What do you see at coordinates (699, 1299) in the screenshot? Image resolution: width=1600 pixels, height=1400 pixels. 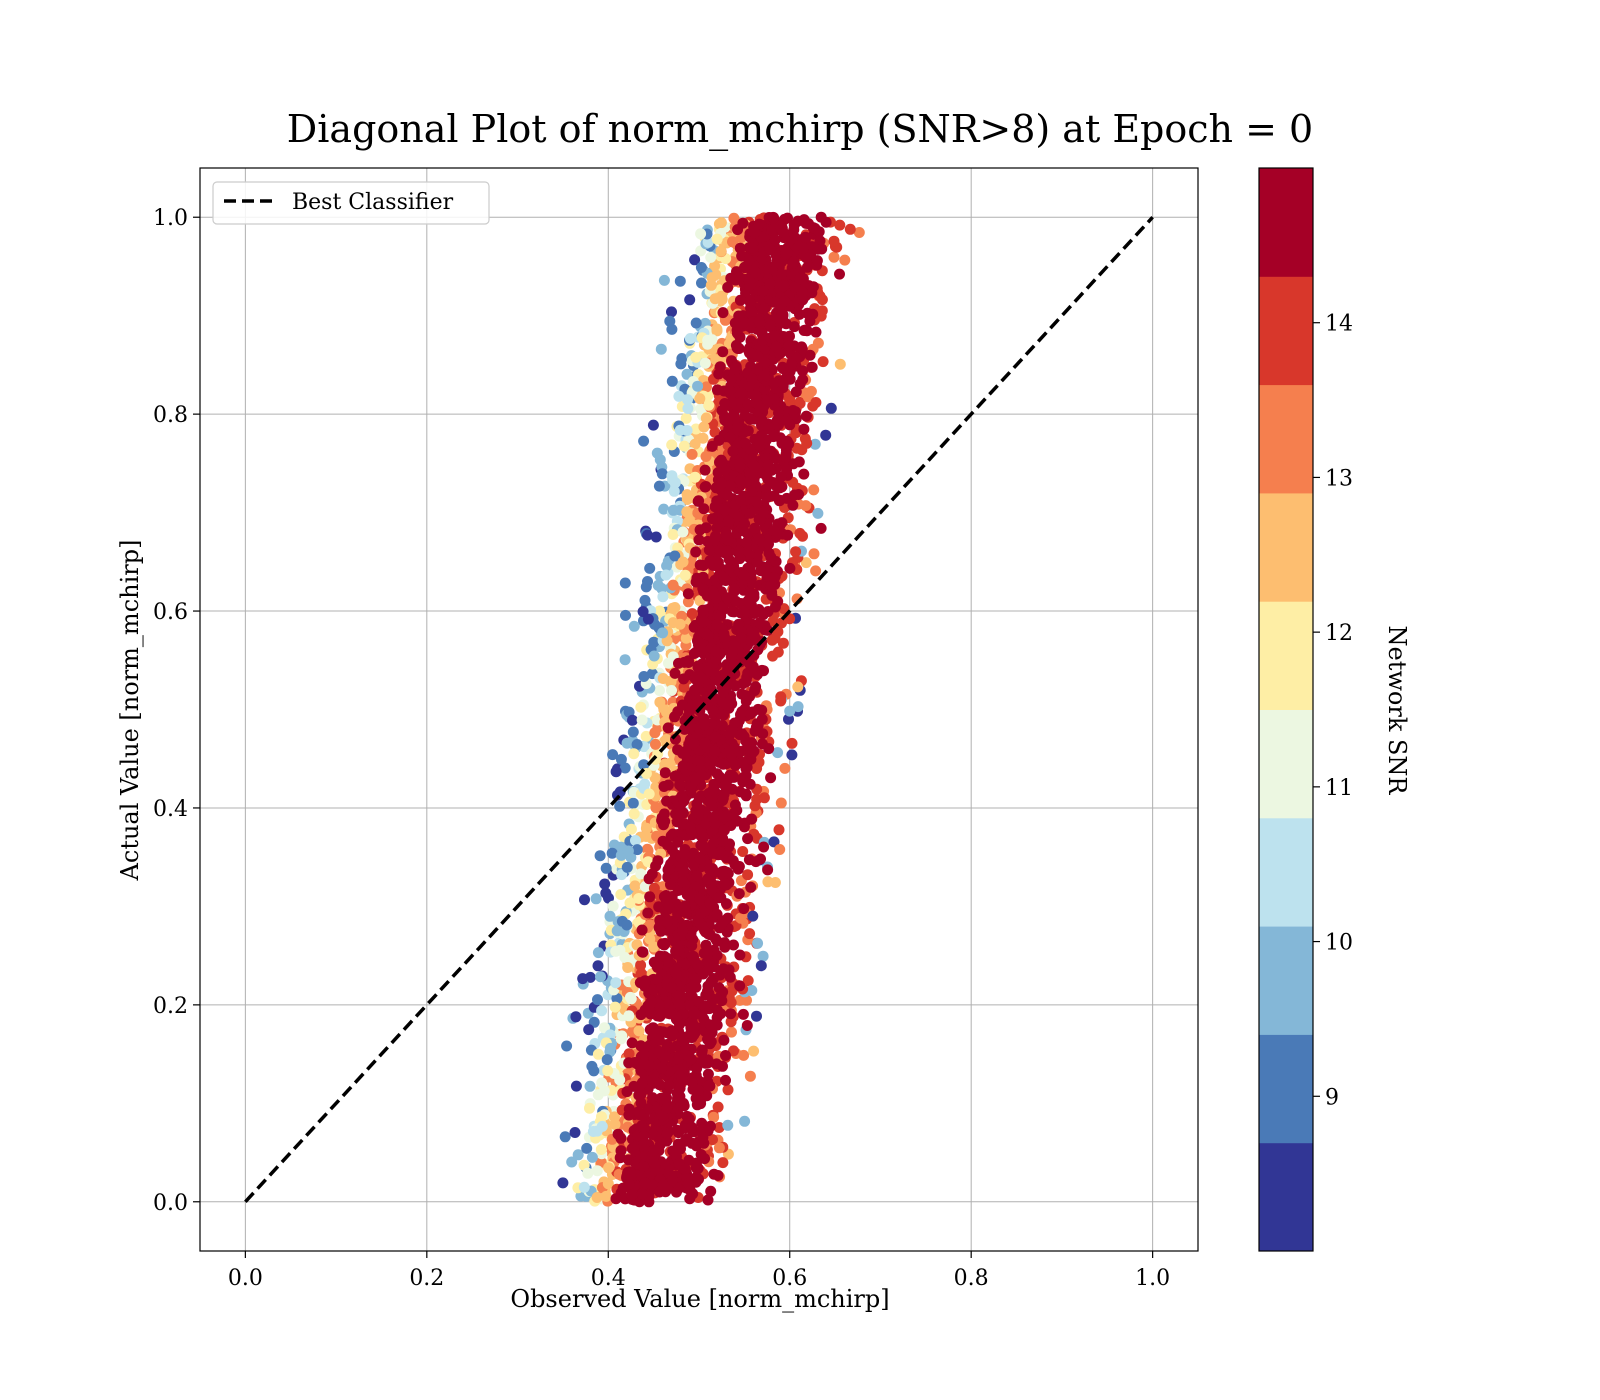 I see `x-axis-label: Observed Value [norm_mchirp]` at bounding box center [699, 1299].